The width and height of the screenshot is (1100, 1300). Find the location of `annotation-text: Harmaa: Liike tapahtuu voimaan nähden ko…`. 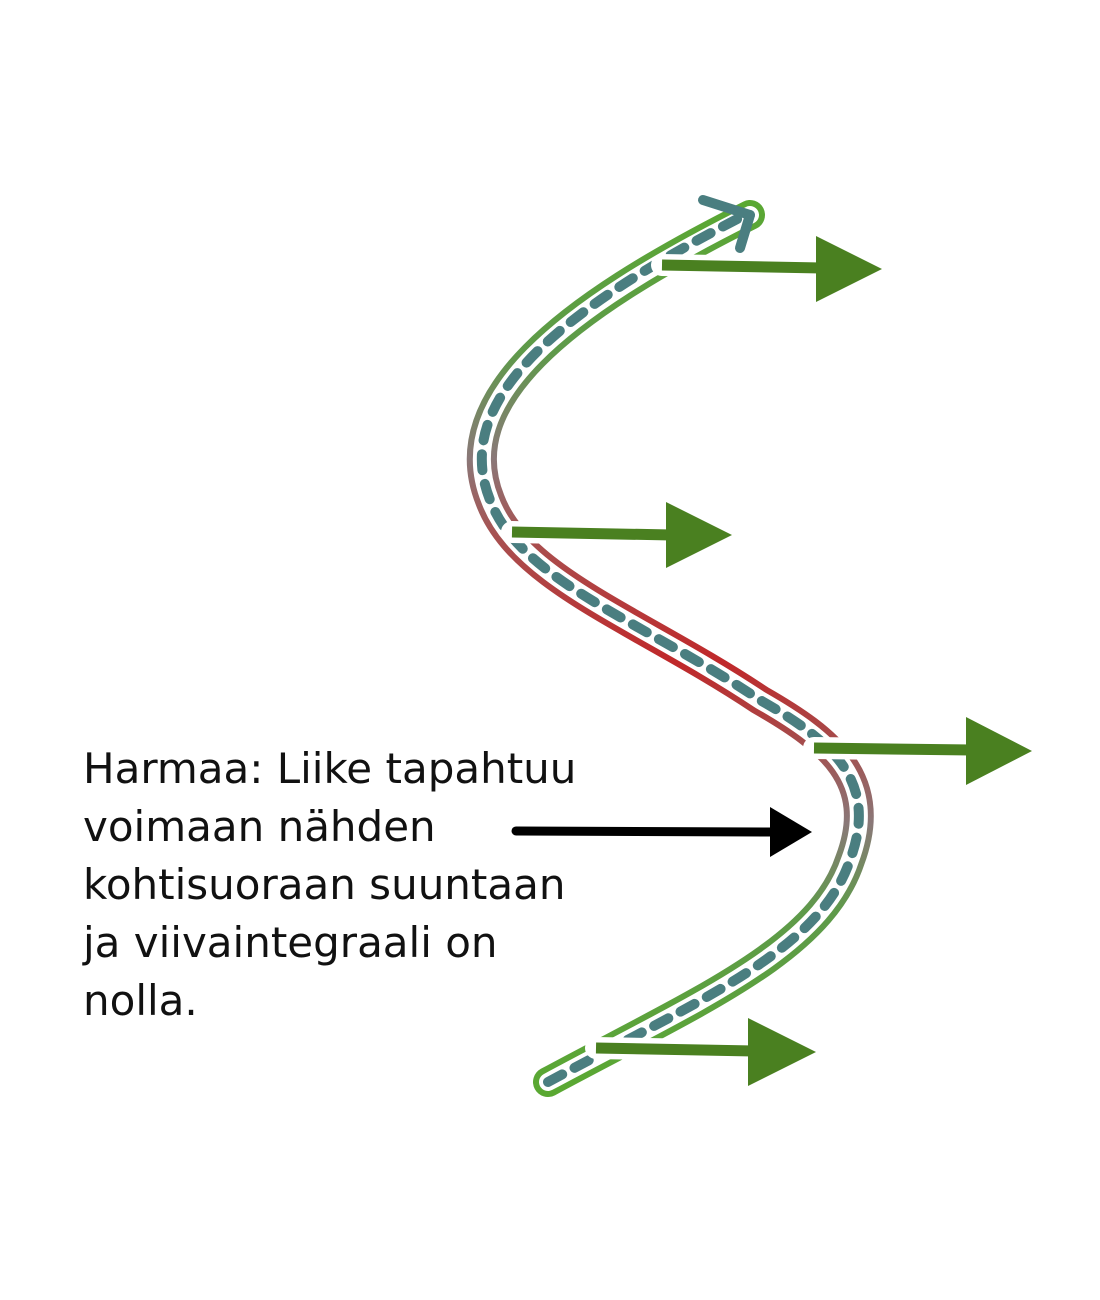

annotation-text: Harmaa: Liike tapahtuu voimaan nähden ko… is located at coordinates (330, 884).